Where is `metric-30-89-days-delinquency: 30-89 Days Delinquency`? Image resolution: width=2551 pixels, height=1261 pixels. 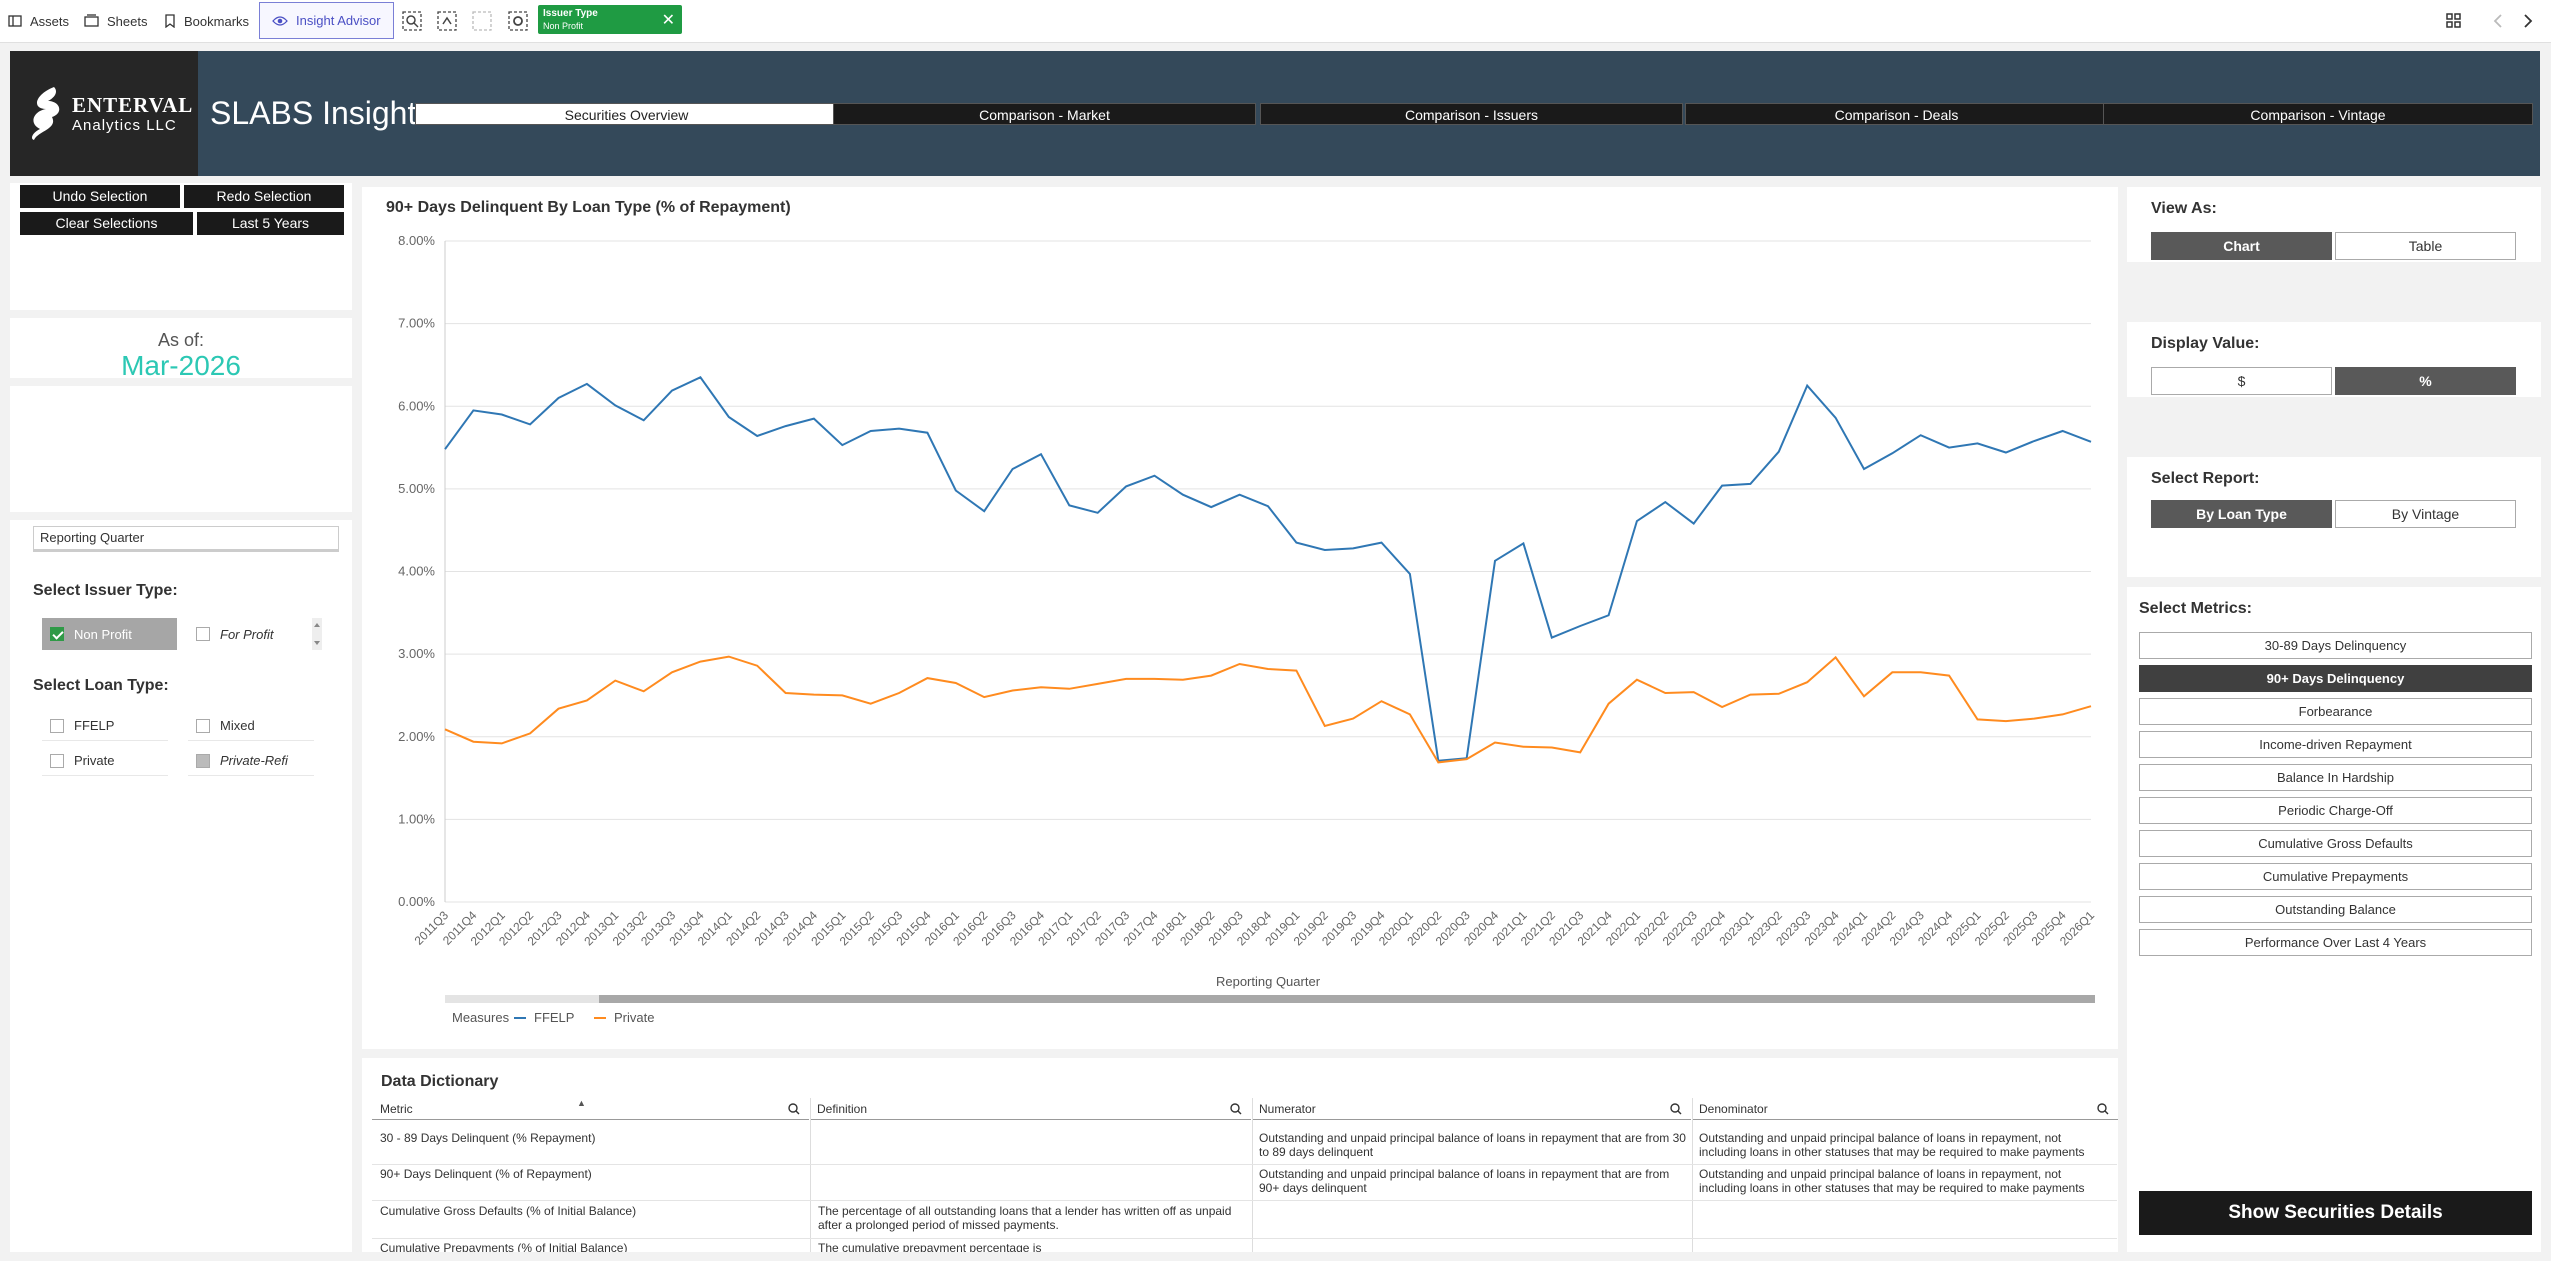
metric-30-89-days-delinquency: 30-89 Days Delinquency is located at coordinates (2335, 645).